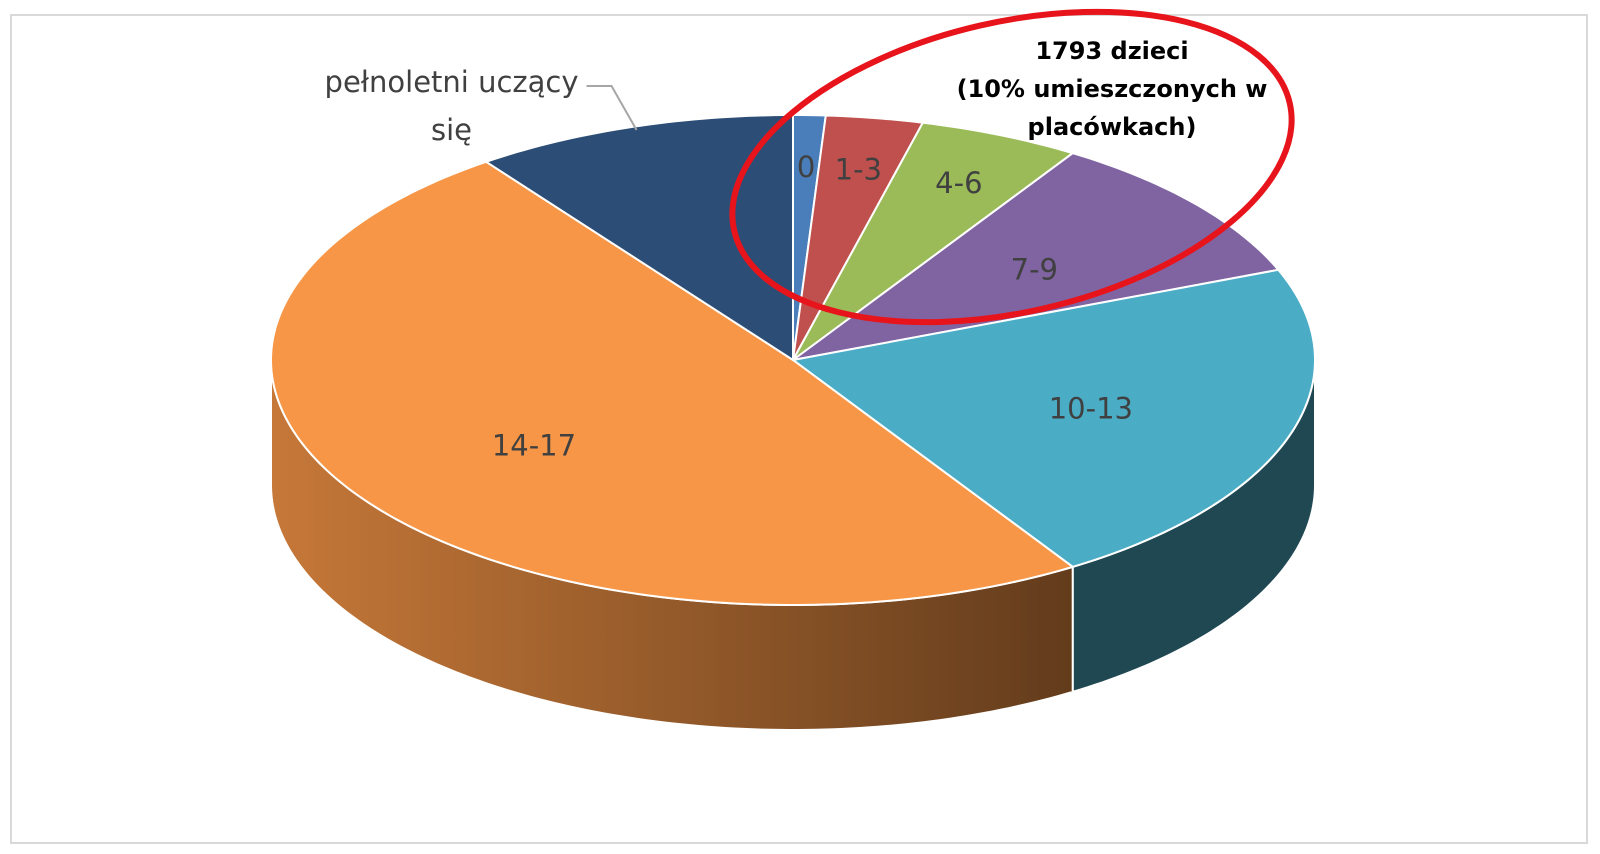 This screenshot has height=854, width=1600. Describe the element at coordinates (806, 167) in the screenshot. I see `slice-label: 0` at that location.